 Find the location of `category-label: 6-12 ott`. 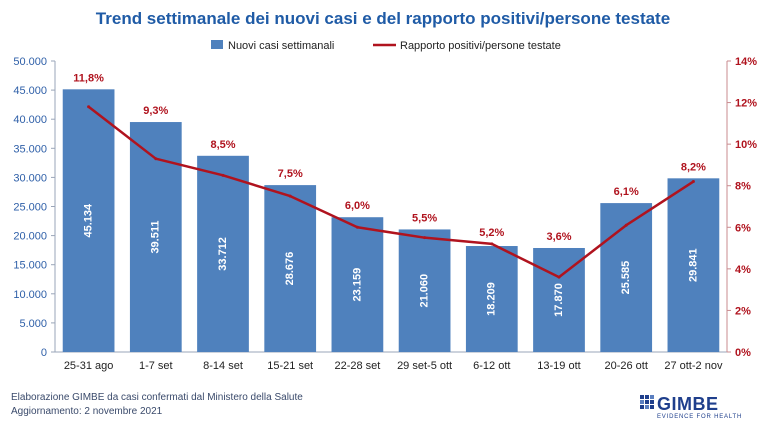

category-label: 6-12 ott is located at coordinates (491, 366).